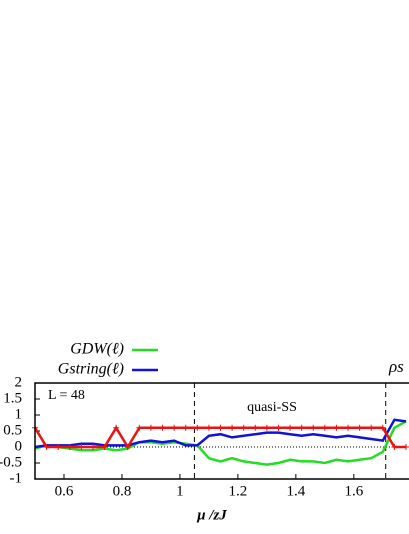 Image resolution: width=409 pixels, height=534 pixels. I want to click on annotation: ρs, so click(396, 366).